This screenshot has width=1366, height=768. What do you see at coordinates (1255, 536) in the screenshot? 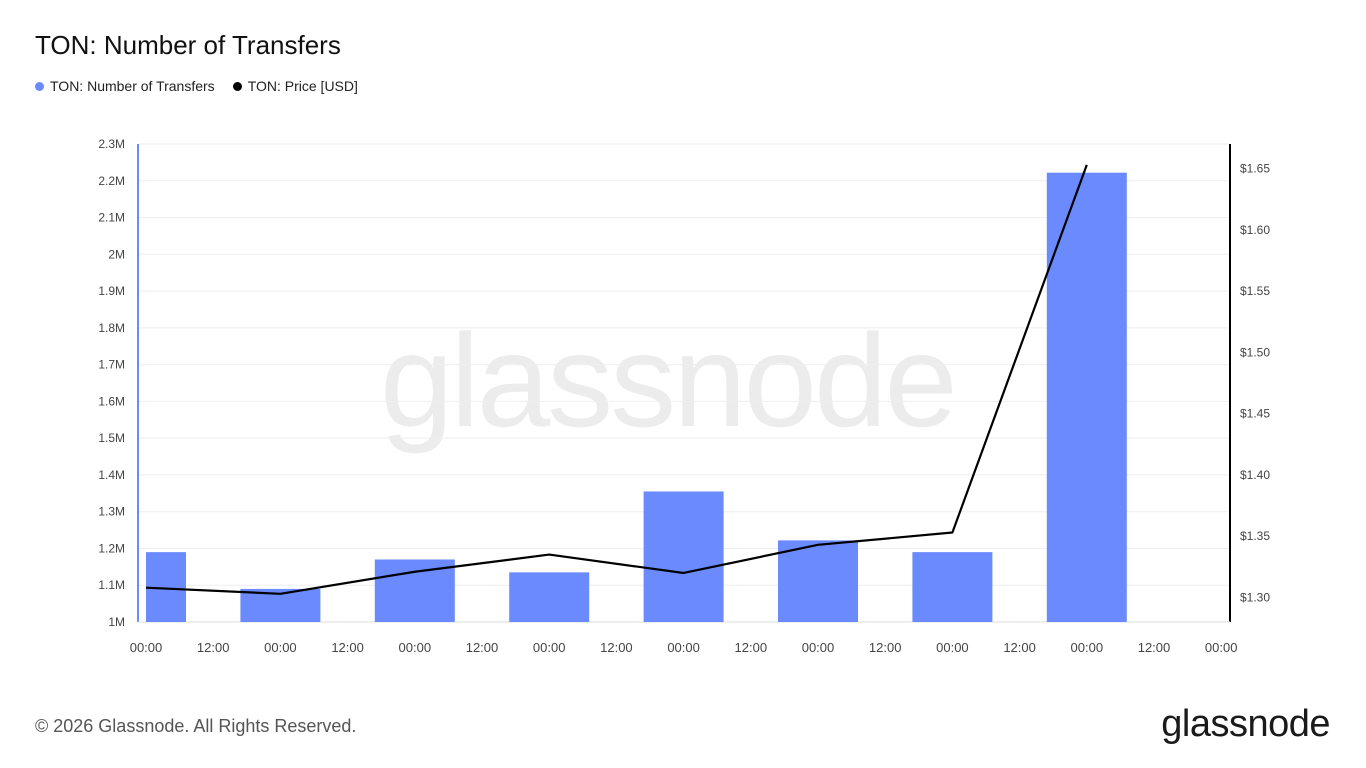
I see `y-right-tick-label: $1.35` at bounding box center [1255, 536].